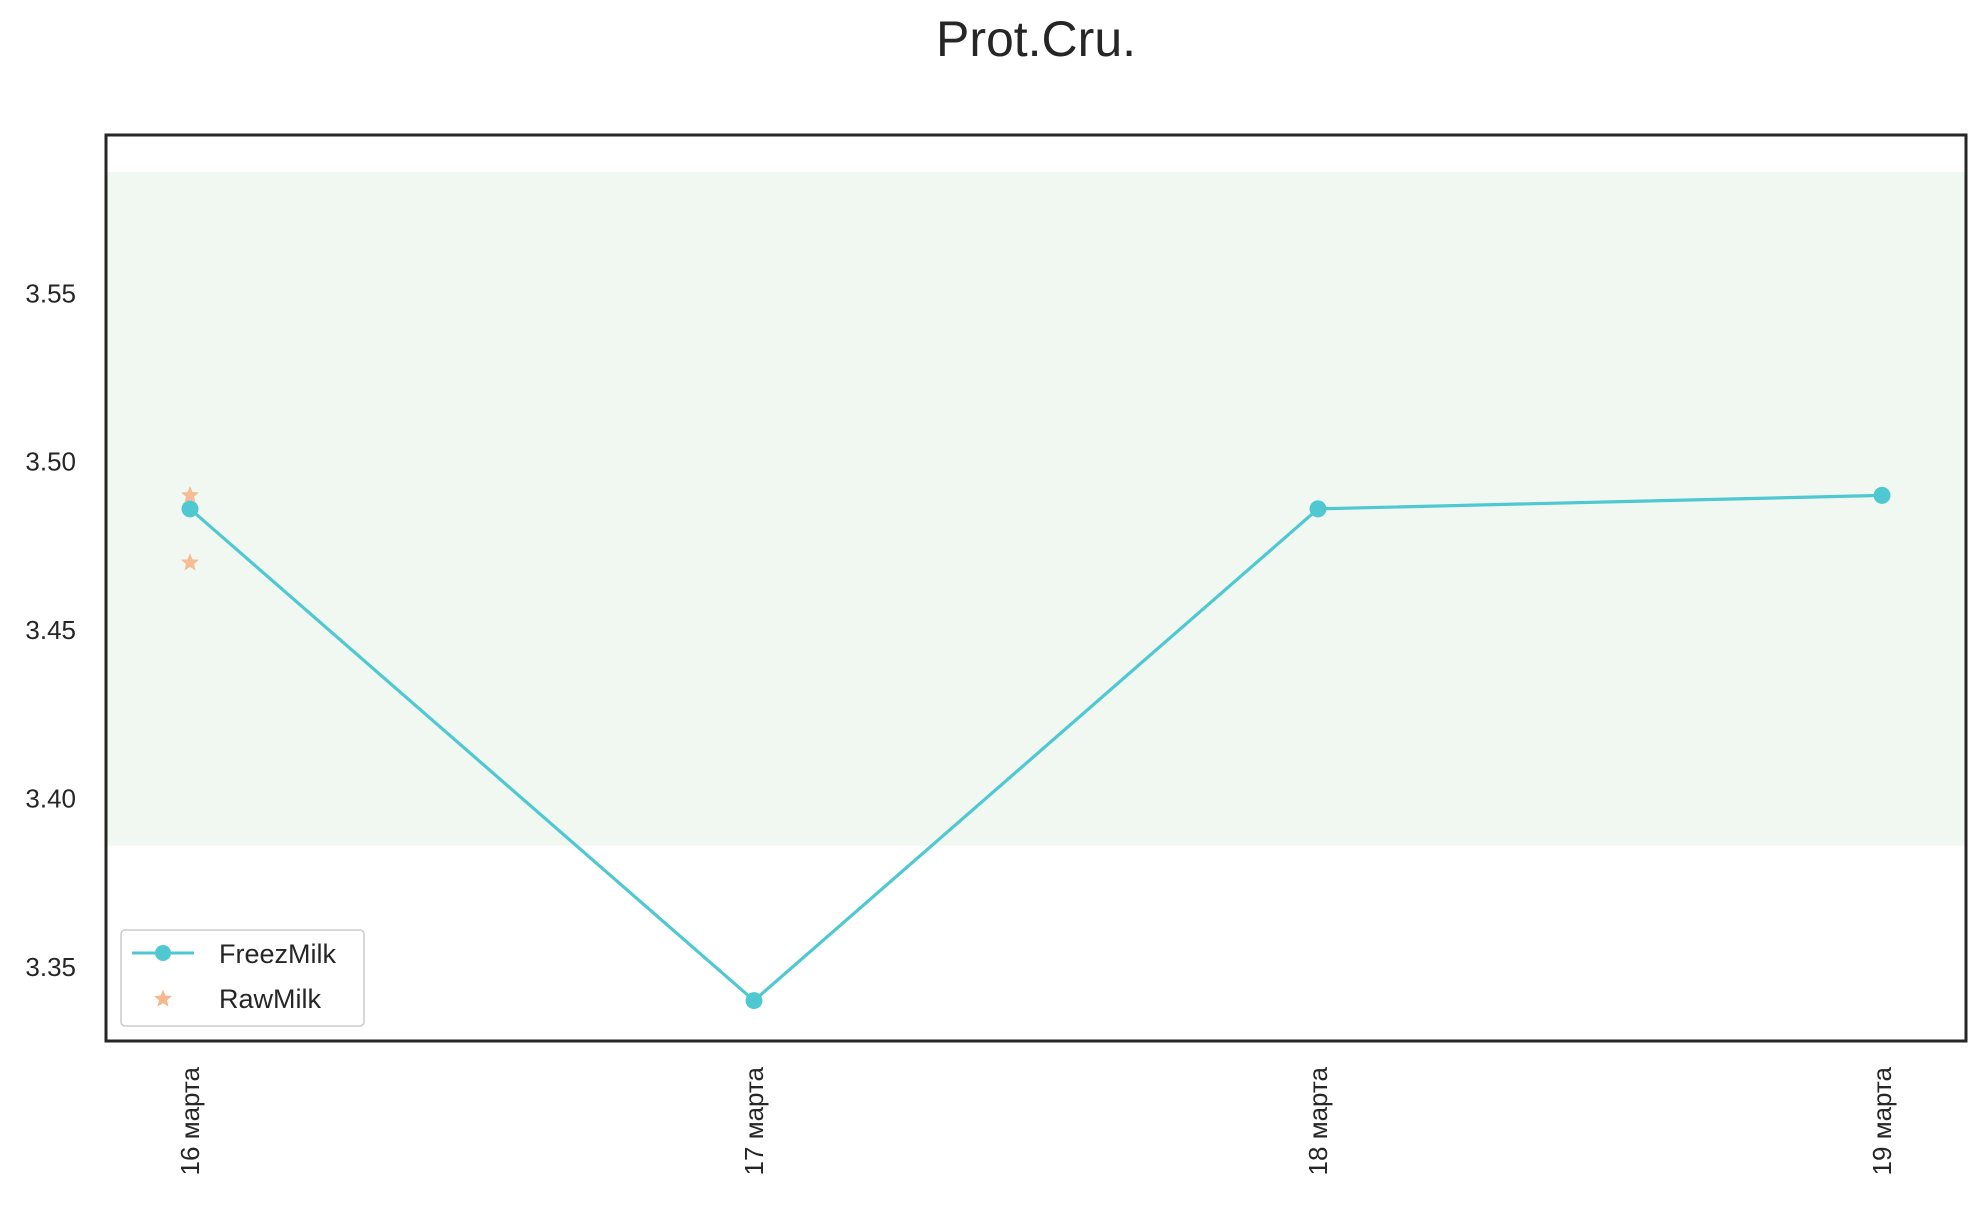  What do you see at coordinates (278, 954) in the screenshot?
I see `legend-label-freezmilk: FreezMilk` at bounding box center [278, 954].